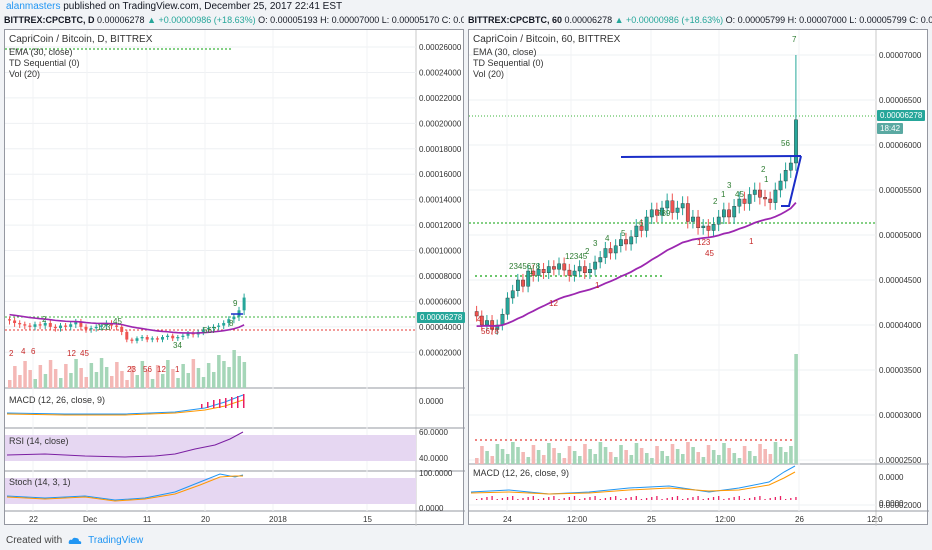  I want to click on left-xtick-5: 15, so click(367, 519).